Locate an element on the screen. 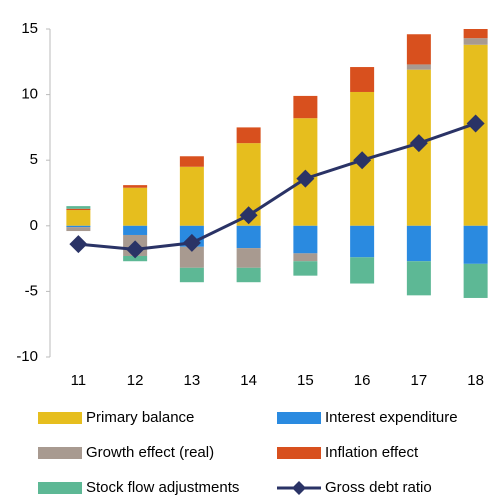 The image size is (504, 502). legend-label: Stock flow adjustments is located at coordinates (162, 487).